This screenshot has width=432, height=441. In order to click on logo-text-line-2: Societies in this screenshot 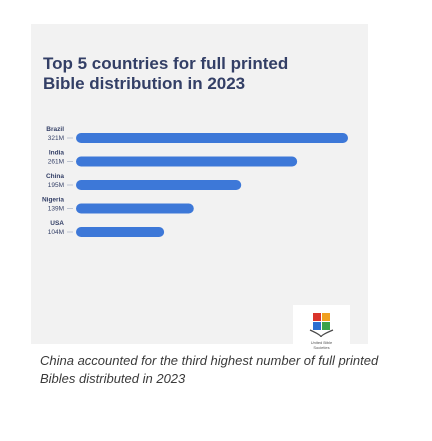, I will do `click(321, 347)`.